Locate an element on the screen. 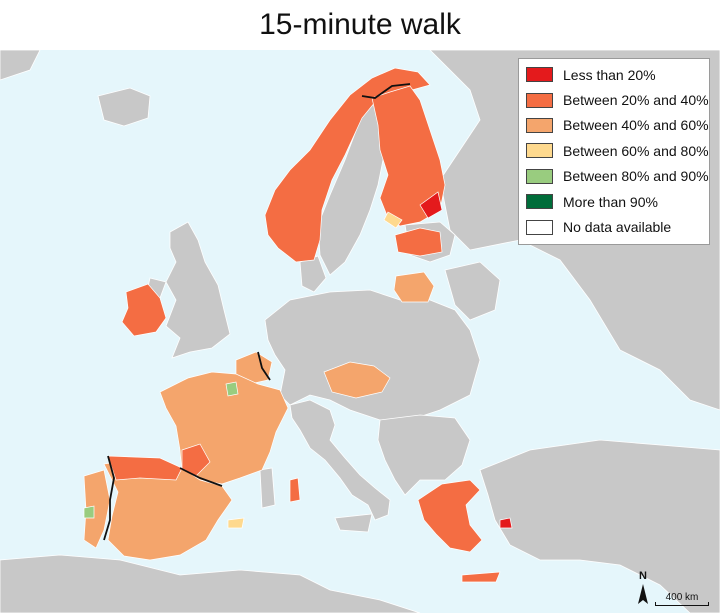 Image resolution: width=720 pixels, height=613 pixels. legend-label: Between 80% and 90% is located at coordinates (636, 176).